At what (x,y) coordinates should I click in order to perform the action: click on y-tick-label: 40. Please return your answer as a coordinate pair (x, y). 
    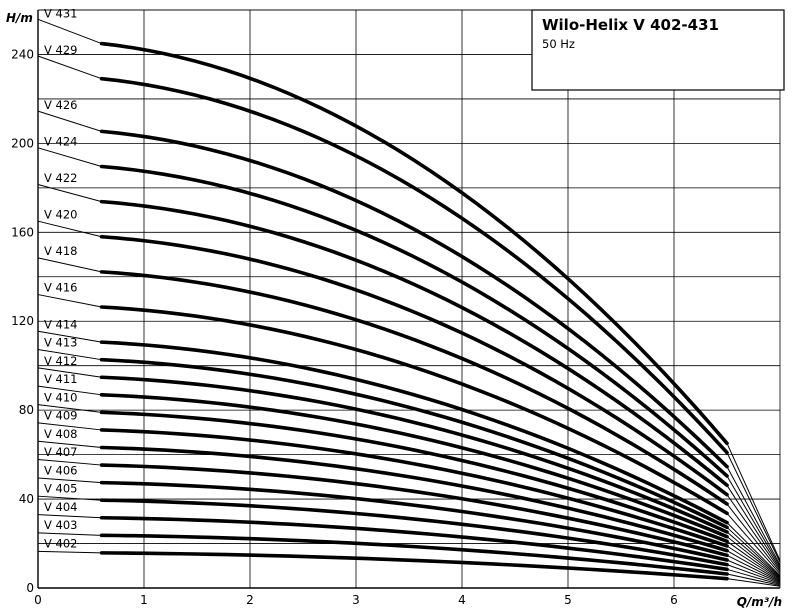
    Looking at the image, I should click on (26, 499).